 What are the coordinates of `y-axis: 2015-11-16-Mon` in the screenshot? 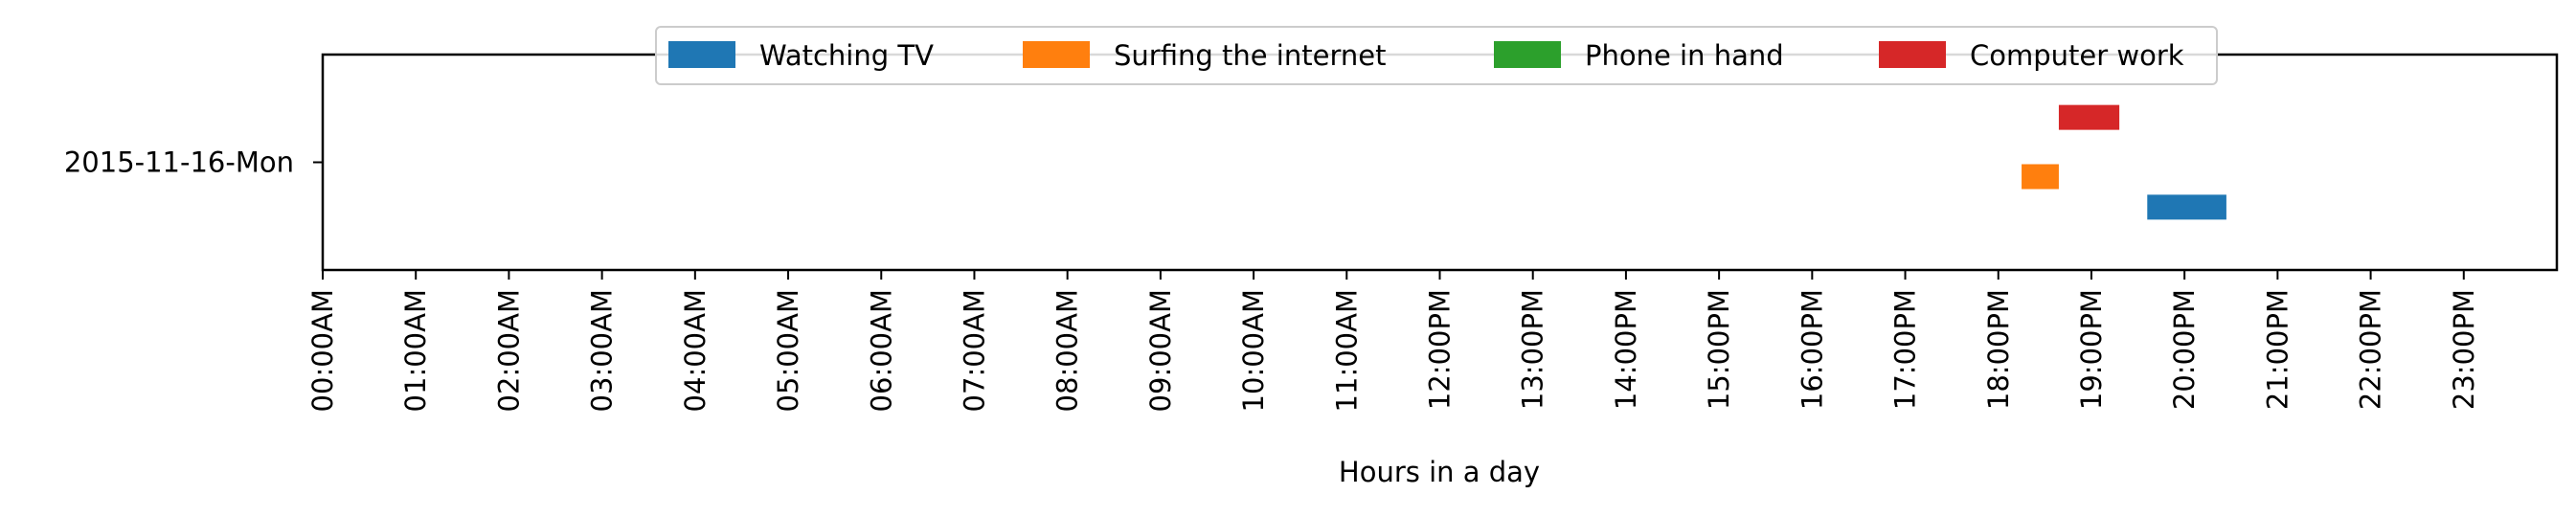 It's located at (193, 162).